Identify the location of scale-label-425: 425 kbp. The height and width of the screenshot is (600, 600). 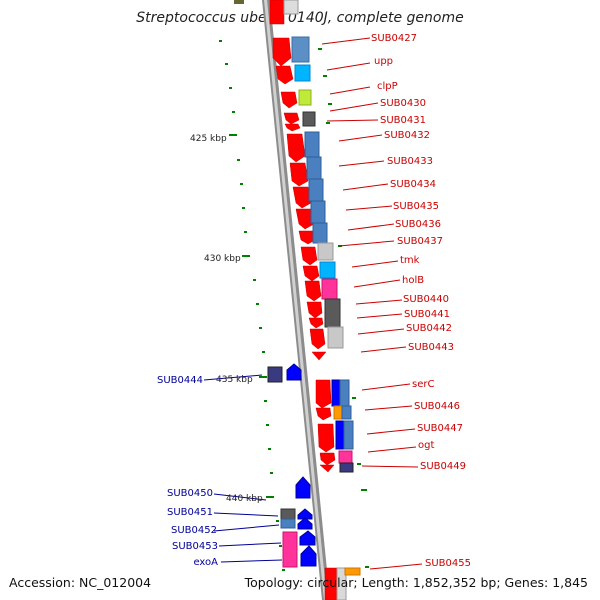
(208, 139).